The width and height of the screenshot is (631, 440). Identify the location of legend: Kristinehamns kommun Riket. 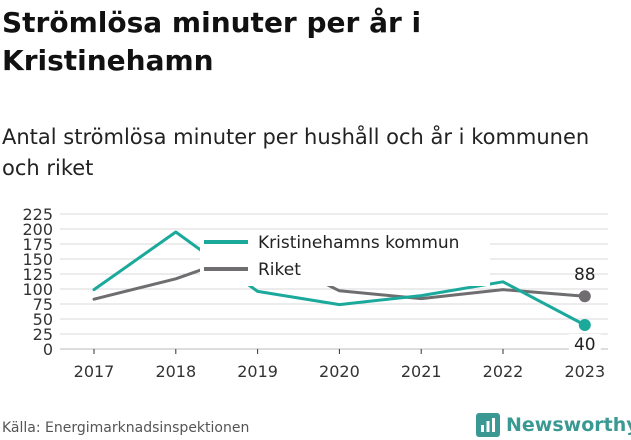
(345, 258).